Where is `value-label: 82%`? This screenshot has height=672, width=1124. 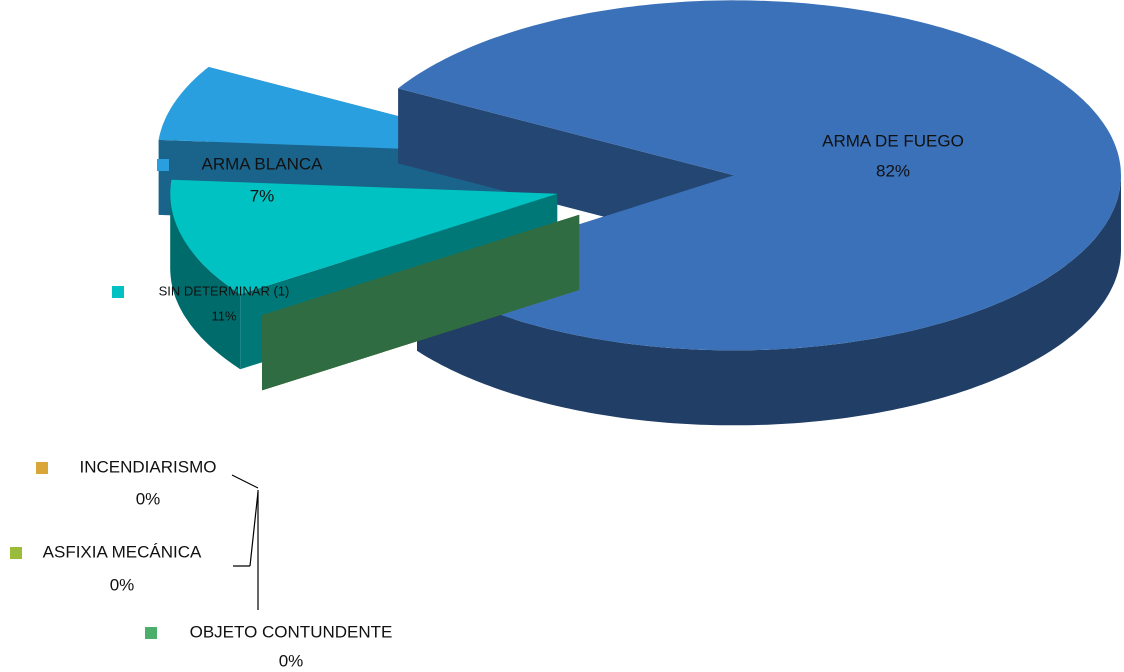 value-label: 82% is located at coordinates (893, 170).